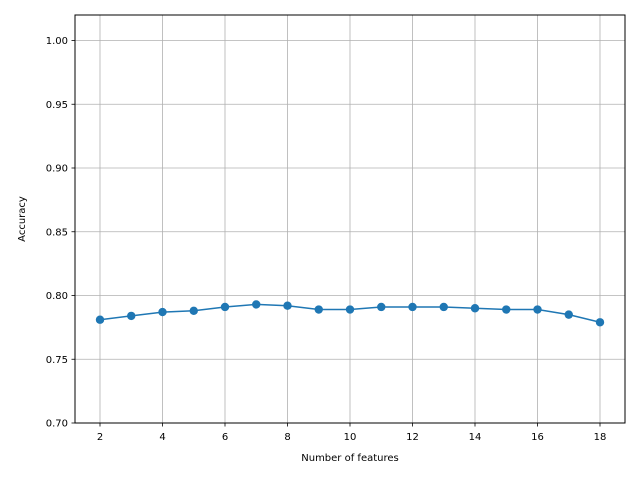  I want to click on x-axis-label: Number of features, so click(349, 458).